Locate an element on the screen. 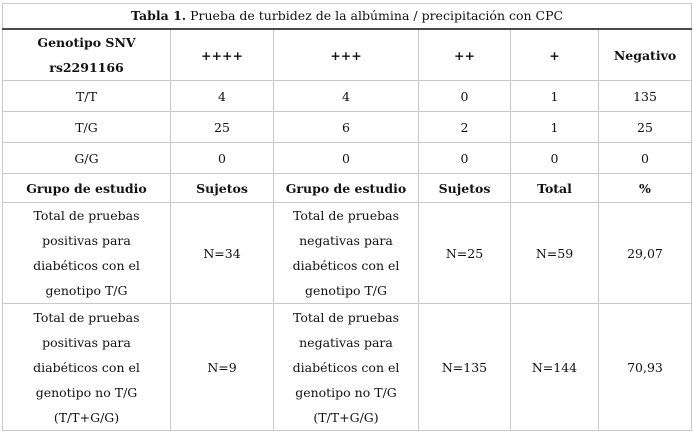 The width and height of the screenshot is (693, 437). subjects-cell: N=25 is located at coordinates (464, 253).